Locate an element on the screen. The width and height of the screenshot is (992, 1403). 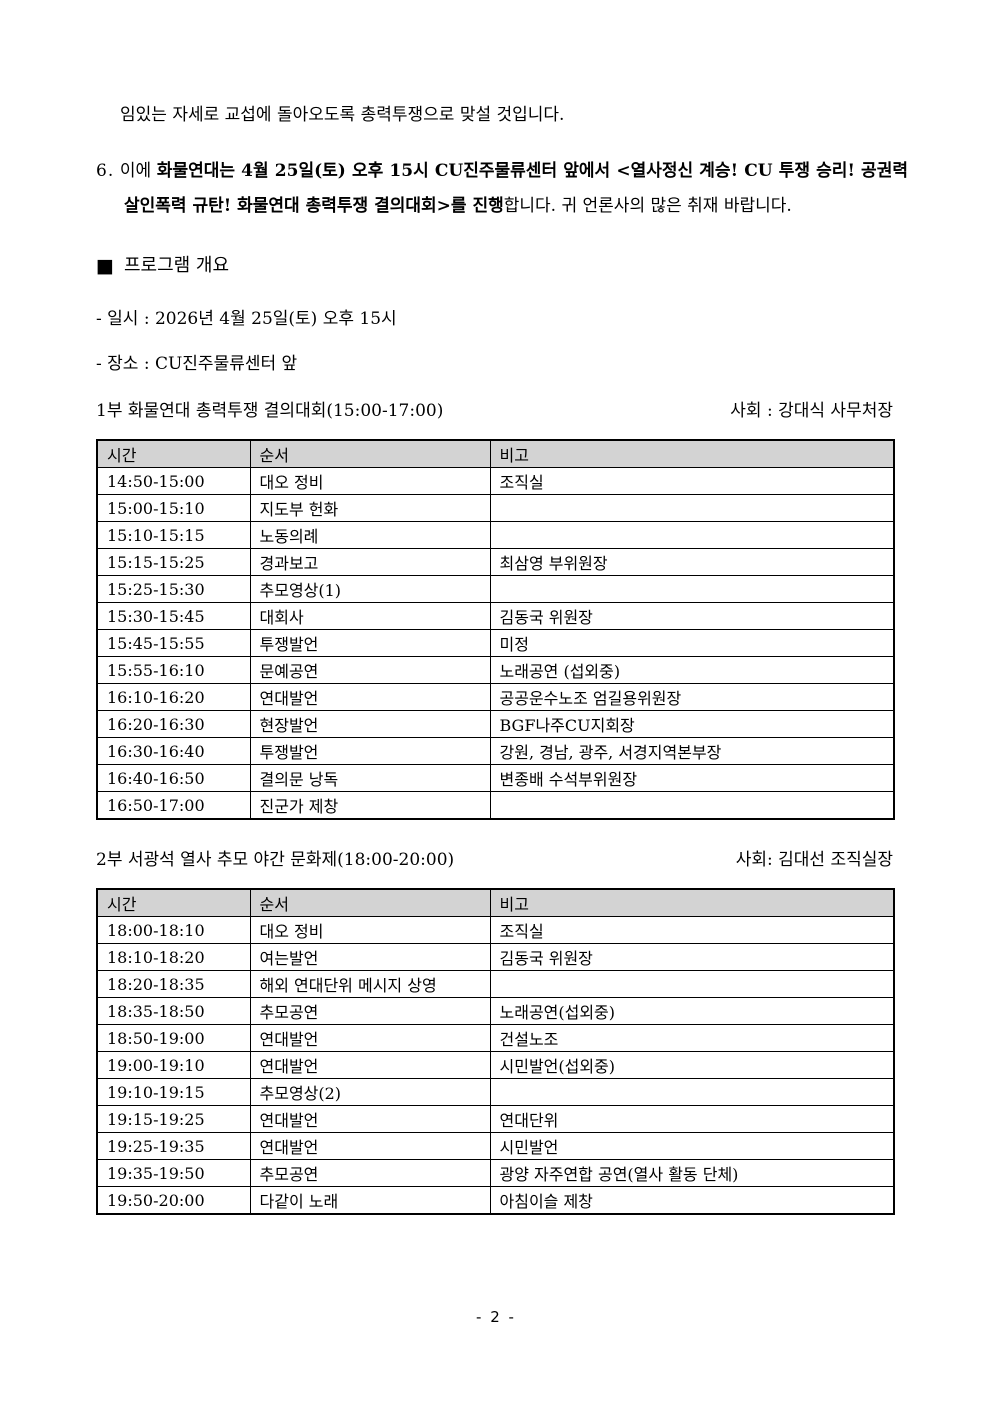
table-cell: 공공운수노조 엄길용위원장 is located at coordinates (692, 697).